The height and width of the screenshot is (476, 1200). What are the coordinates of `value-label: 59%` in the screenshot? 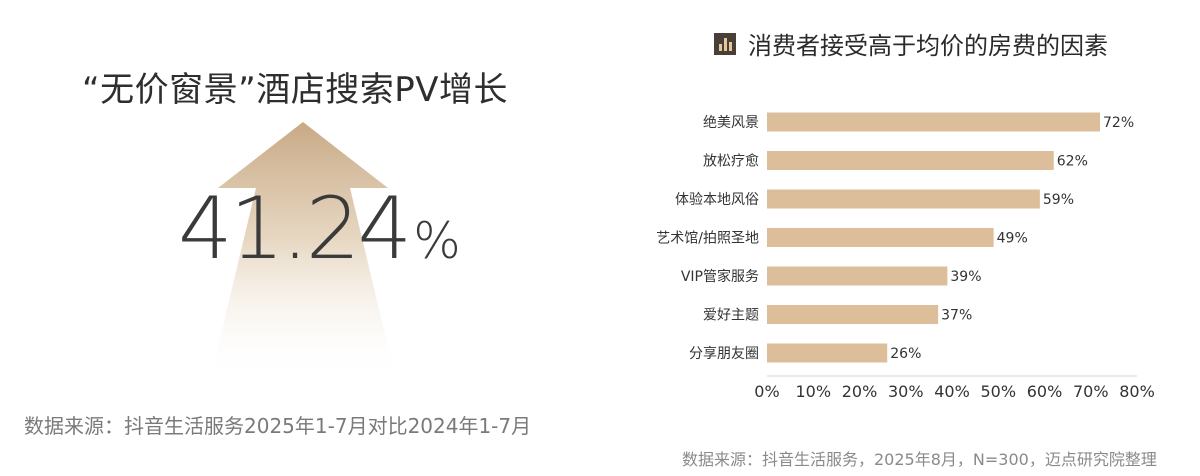 It's located at (1058, 200).